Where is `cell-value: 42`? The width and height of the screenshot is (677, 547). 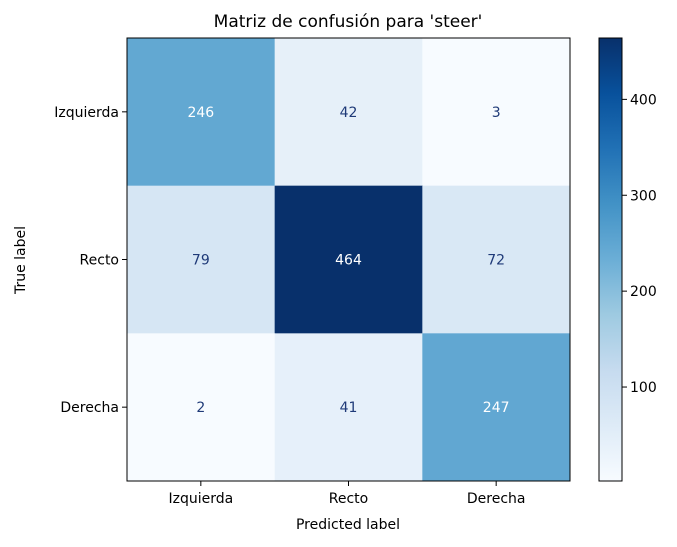
cell-value: 42 is located at coordinates (349, 113).